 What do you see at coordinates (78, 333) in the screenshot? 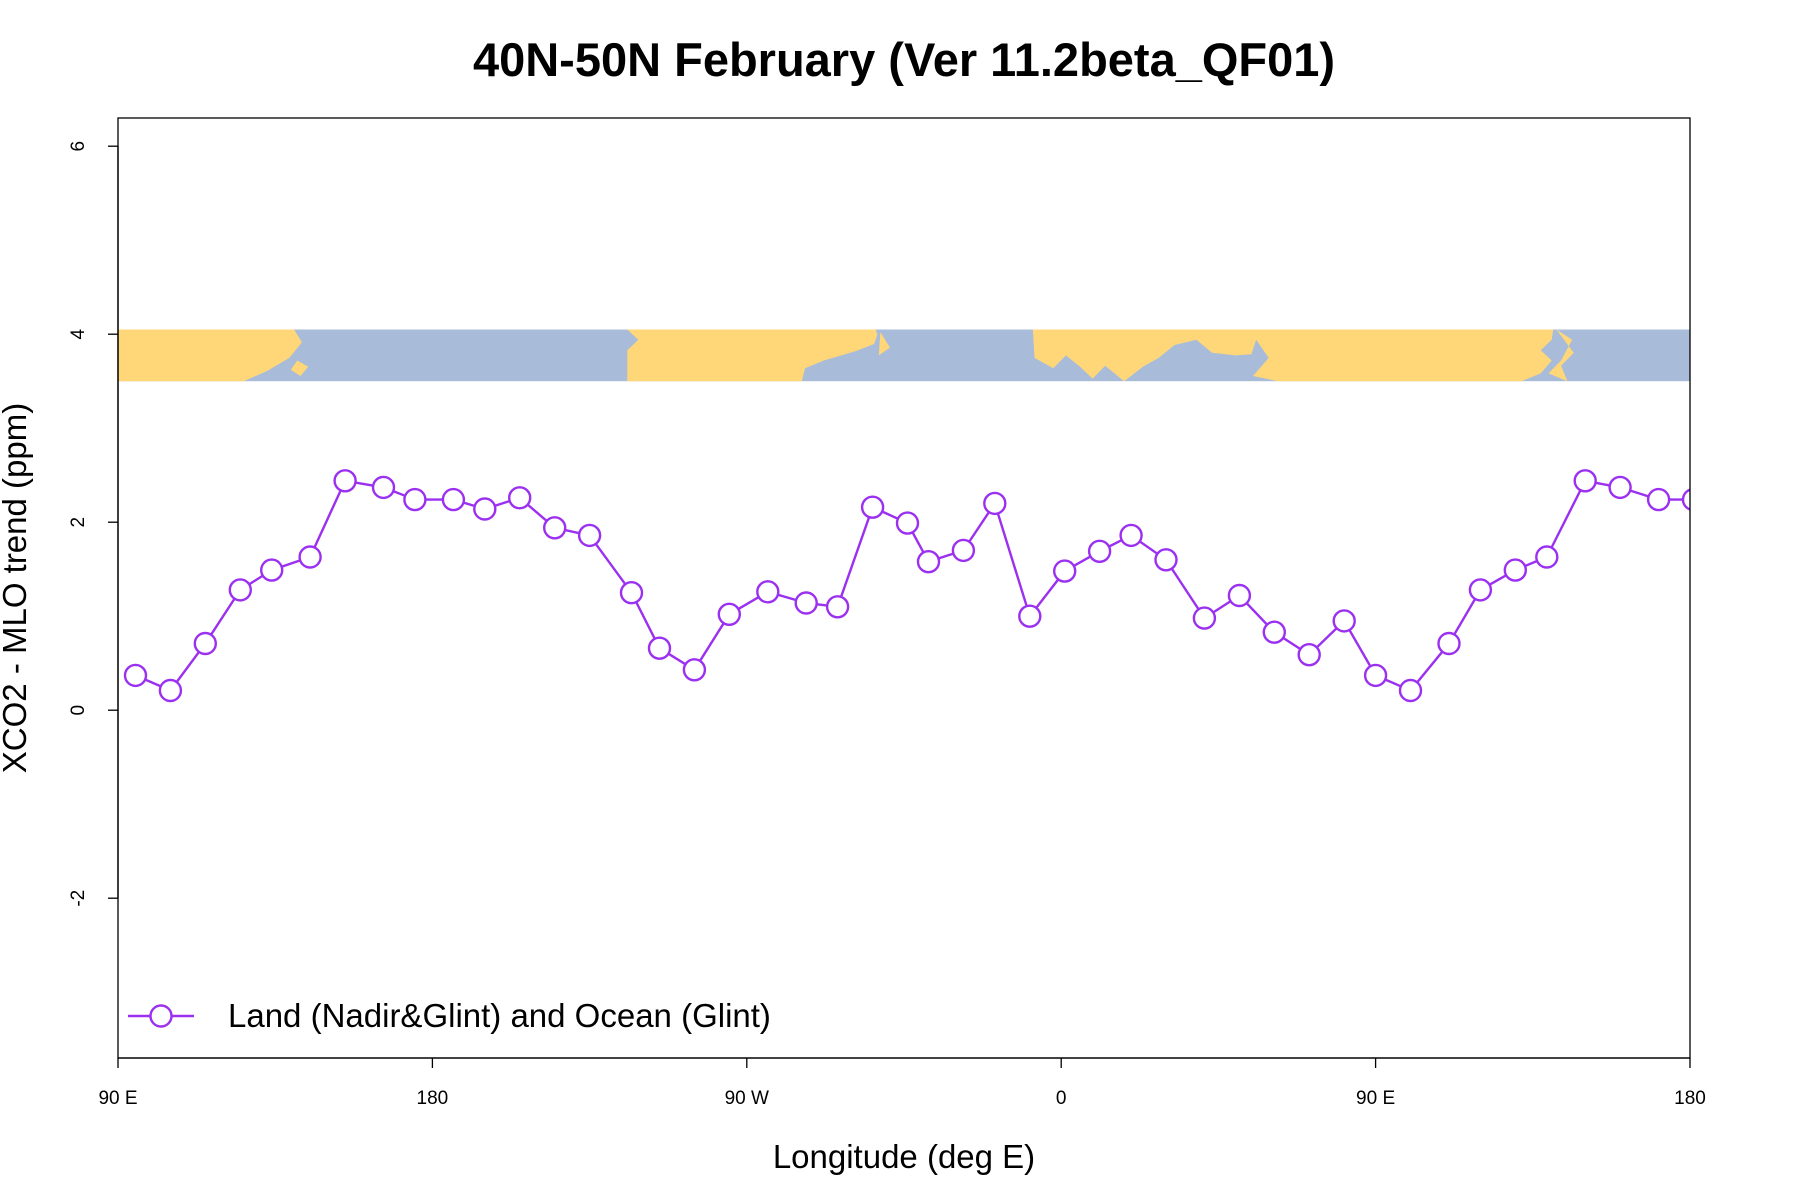
I see `y-tick-label: 4` at bounding box center [78, 333].